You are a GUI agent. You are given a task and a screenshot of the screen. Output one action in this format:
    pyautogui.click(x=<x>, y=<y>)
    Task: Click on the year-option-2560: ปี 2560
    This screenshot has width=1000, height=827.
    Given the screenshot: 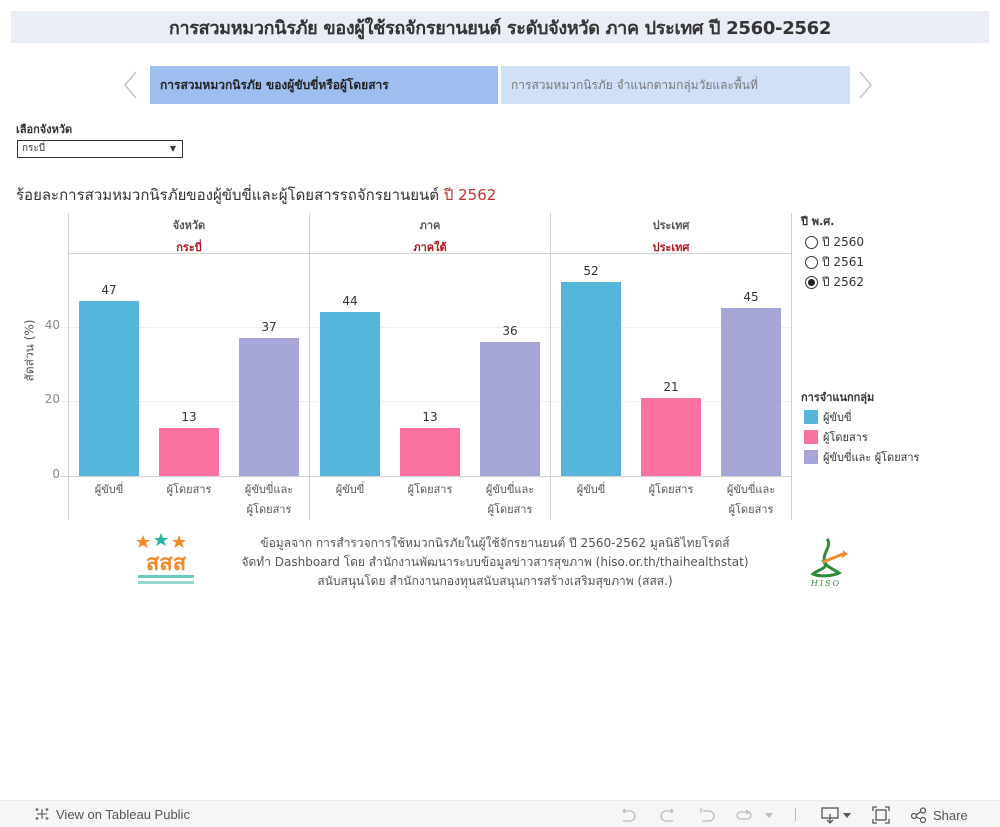 What is the action you would take?
    pyautogui.click(x=834, y=242)
    